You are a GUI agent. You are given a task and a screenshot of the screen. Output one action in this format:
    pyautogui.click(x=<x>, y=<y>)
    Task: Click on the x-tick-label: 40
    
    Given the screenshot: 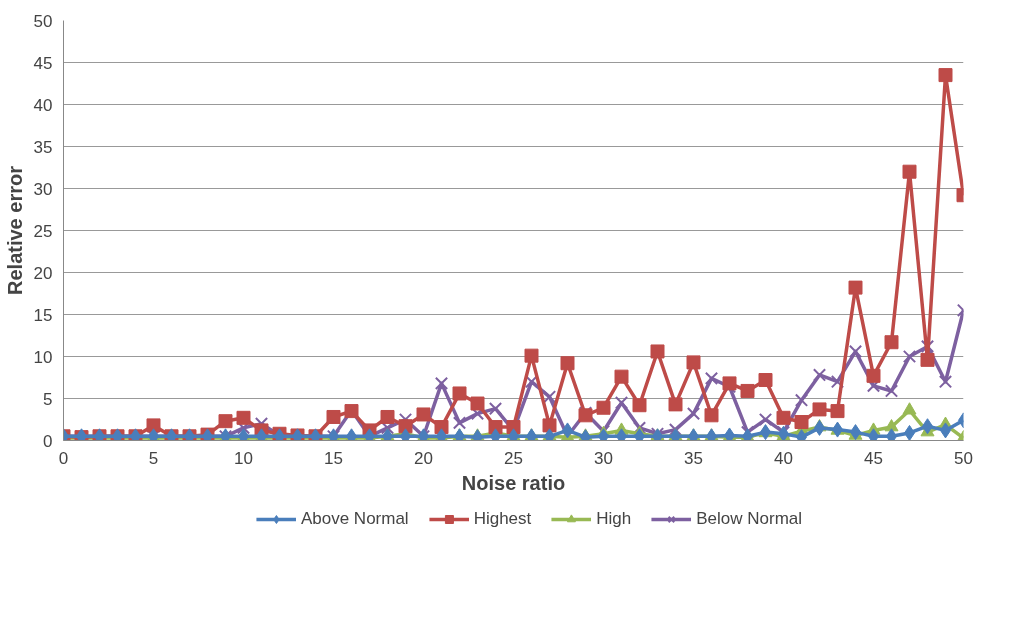 What is the action you would take?
    pyautogui.click(x=783, y=458)
    